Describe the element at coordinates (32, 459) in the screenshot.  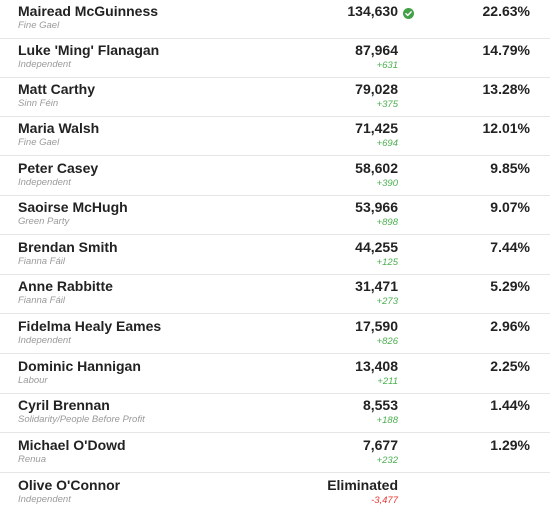
I see `candidate-party: Renua` at that location.